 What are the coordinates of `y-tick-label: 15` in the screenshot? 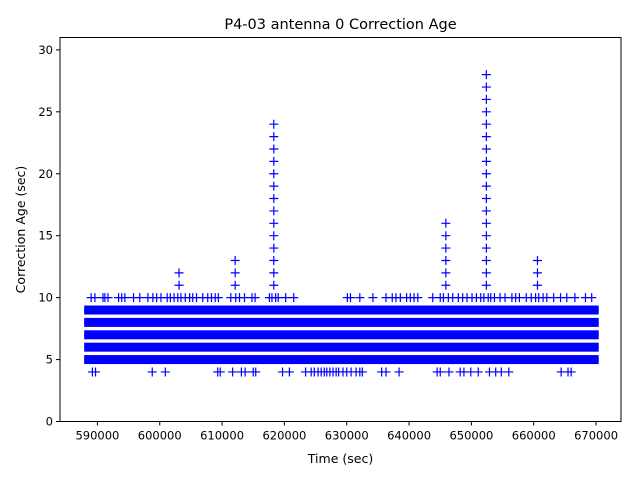 It's located at (45, 236).